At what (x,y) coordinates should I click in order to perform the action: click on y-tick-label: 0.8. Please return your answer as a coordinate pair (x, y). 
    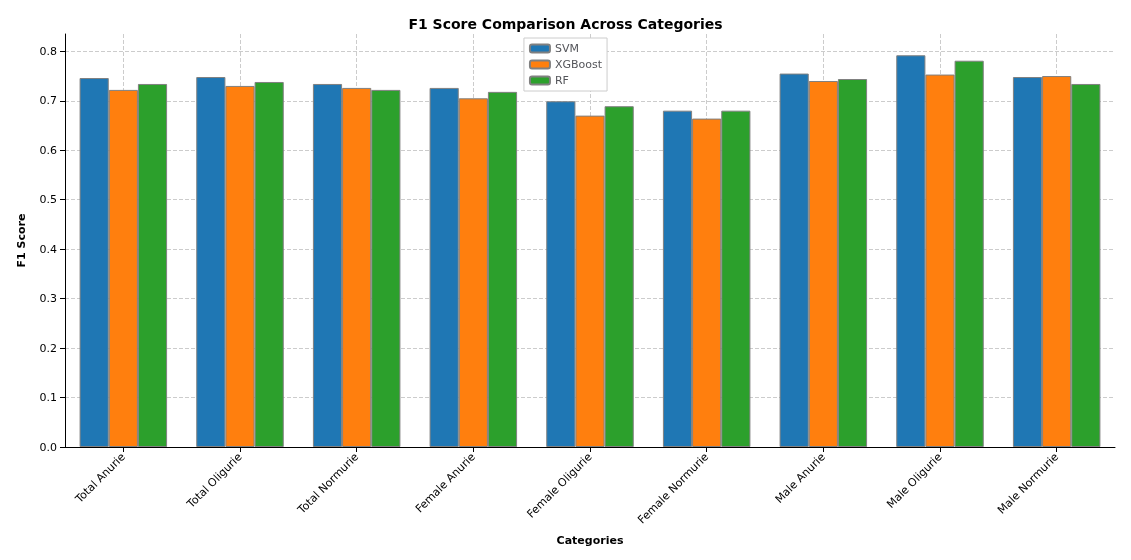
    Looking at the image, I should click on (48, 51).